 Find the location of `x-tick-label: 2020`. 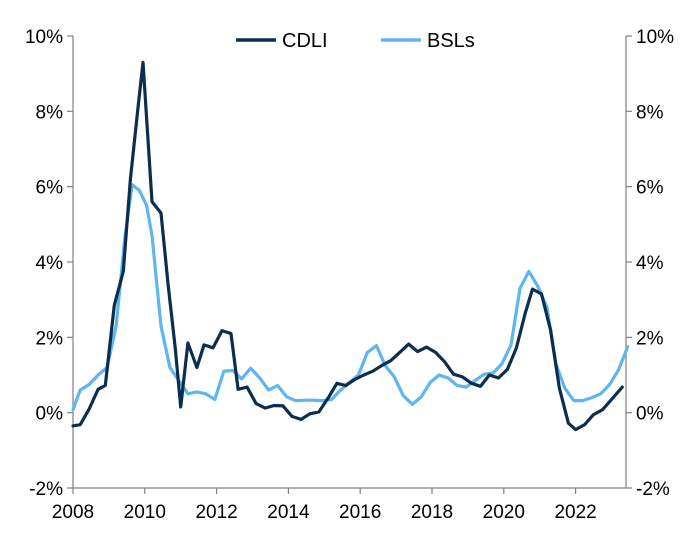

x-tick-label: 2020 is located at coordinates (504, 512).